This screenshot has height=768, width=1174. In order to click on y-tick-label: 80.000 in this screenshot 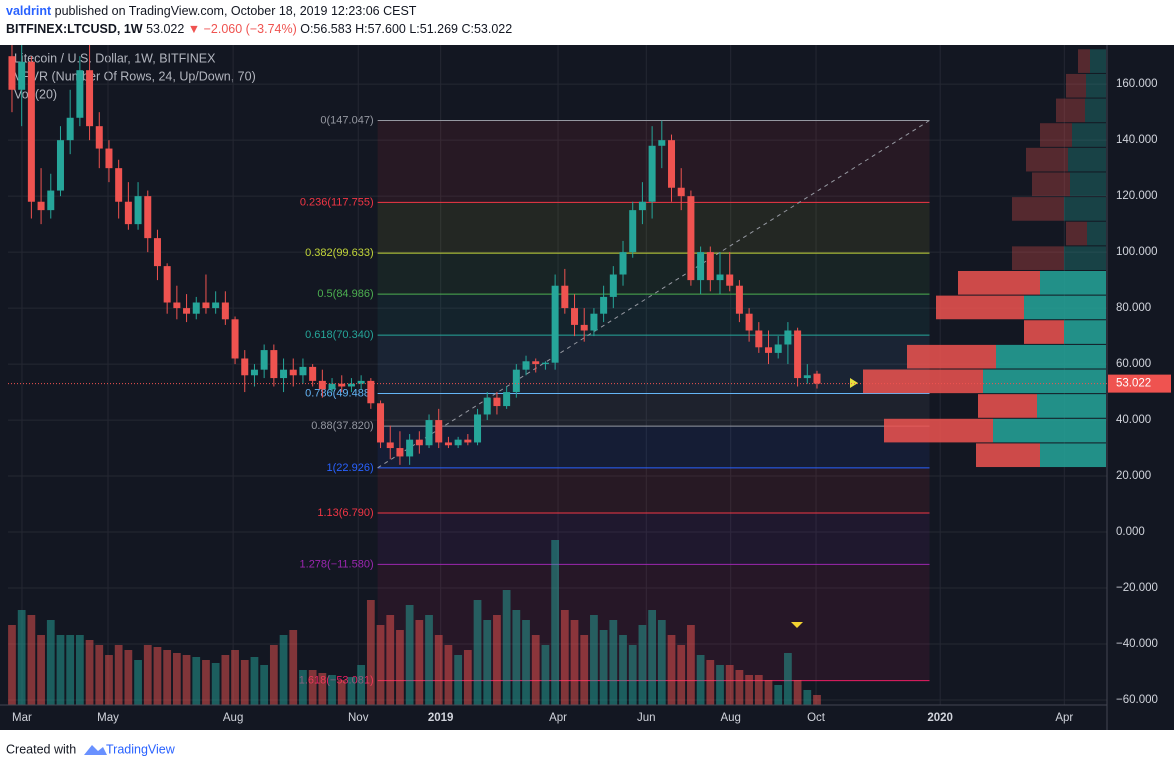, I will do `click(1133, 308)`.